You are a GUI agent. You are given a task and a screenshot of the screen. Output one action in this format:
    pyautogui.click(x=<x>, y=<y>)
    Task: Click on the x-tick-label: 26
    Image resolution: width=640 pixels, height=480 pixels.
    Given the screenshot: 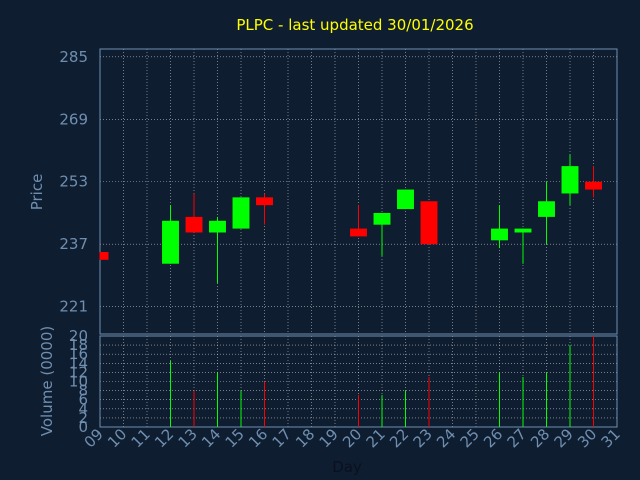 What is the action you would take?
    pyautogui.click(x=493, y=438)
    